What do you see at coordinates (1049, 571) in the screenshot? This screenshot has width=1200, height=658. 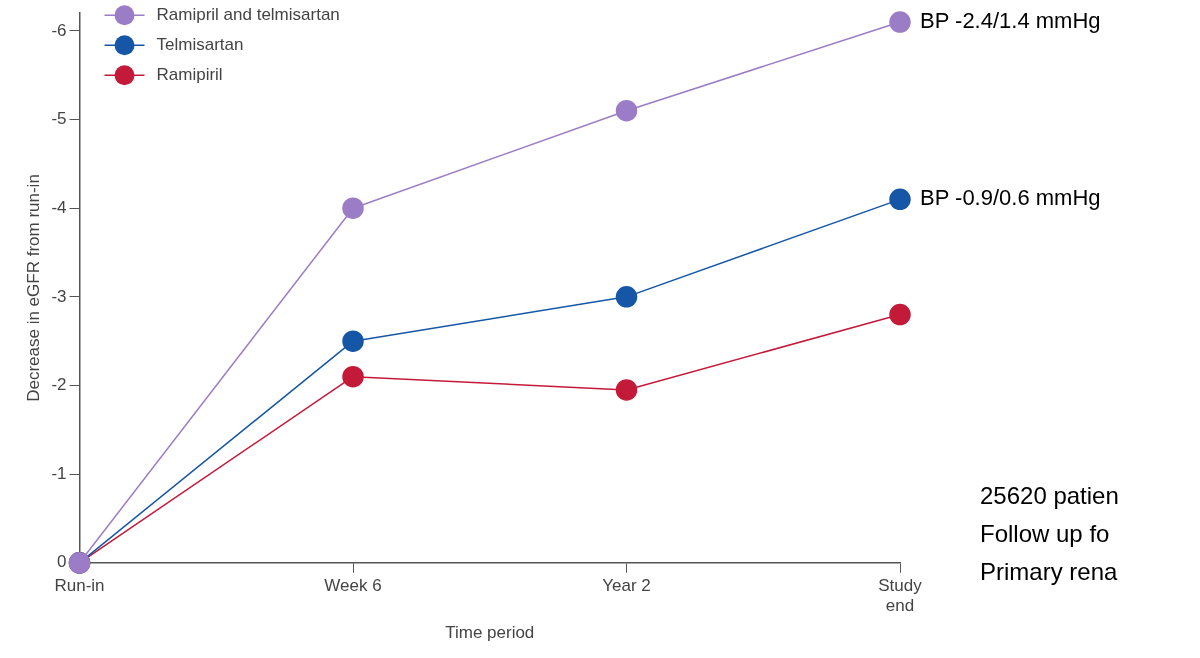 I see `text: Primary rena` at bounding box center [1049, 571].